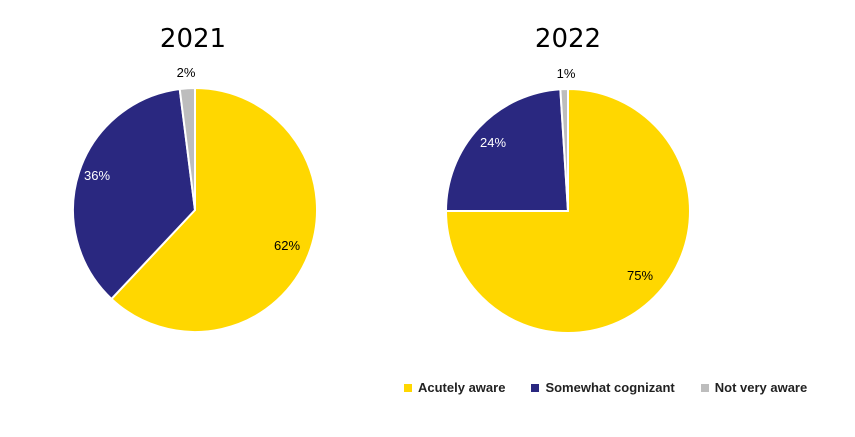 This screenshot has height=437, width=855. I want to click on legend-item-somewhat-cognizant: Somewhat cognizant, so click(603, 387).